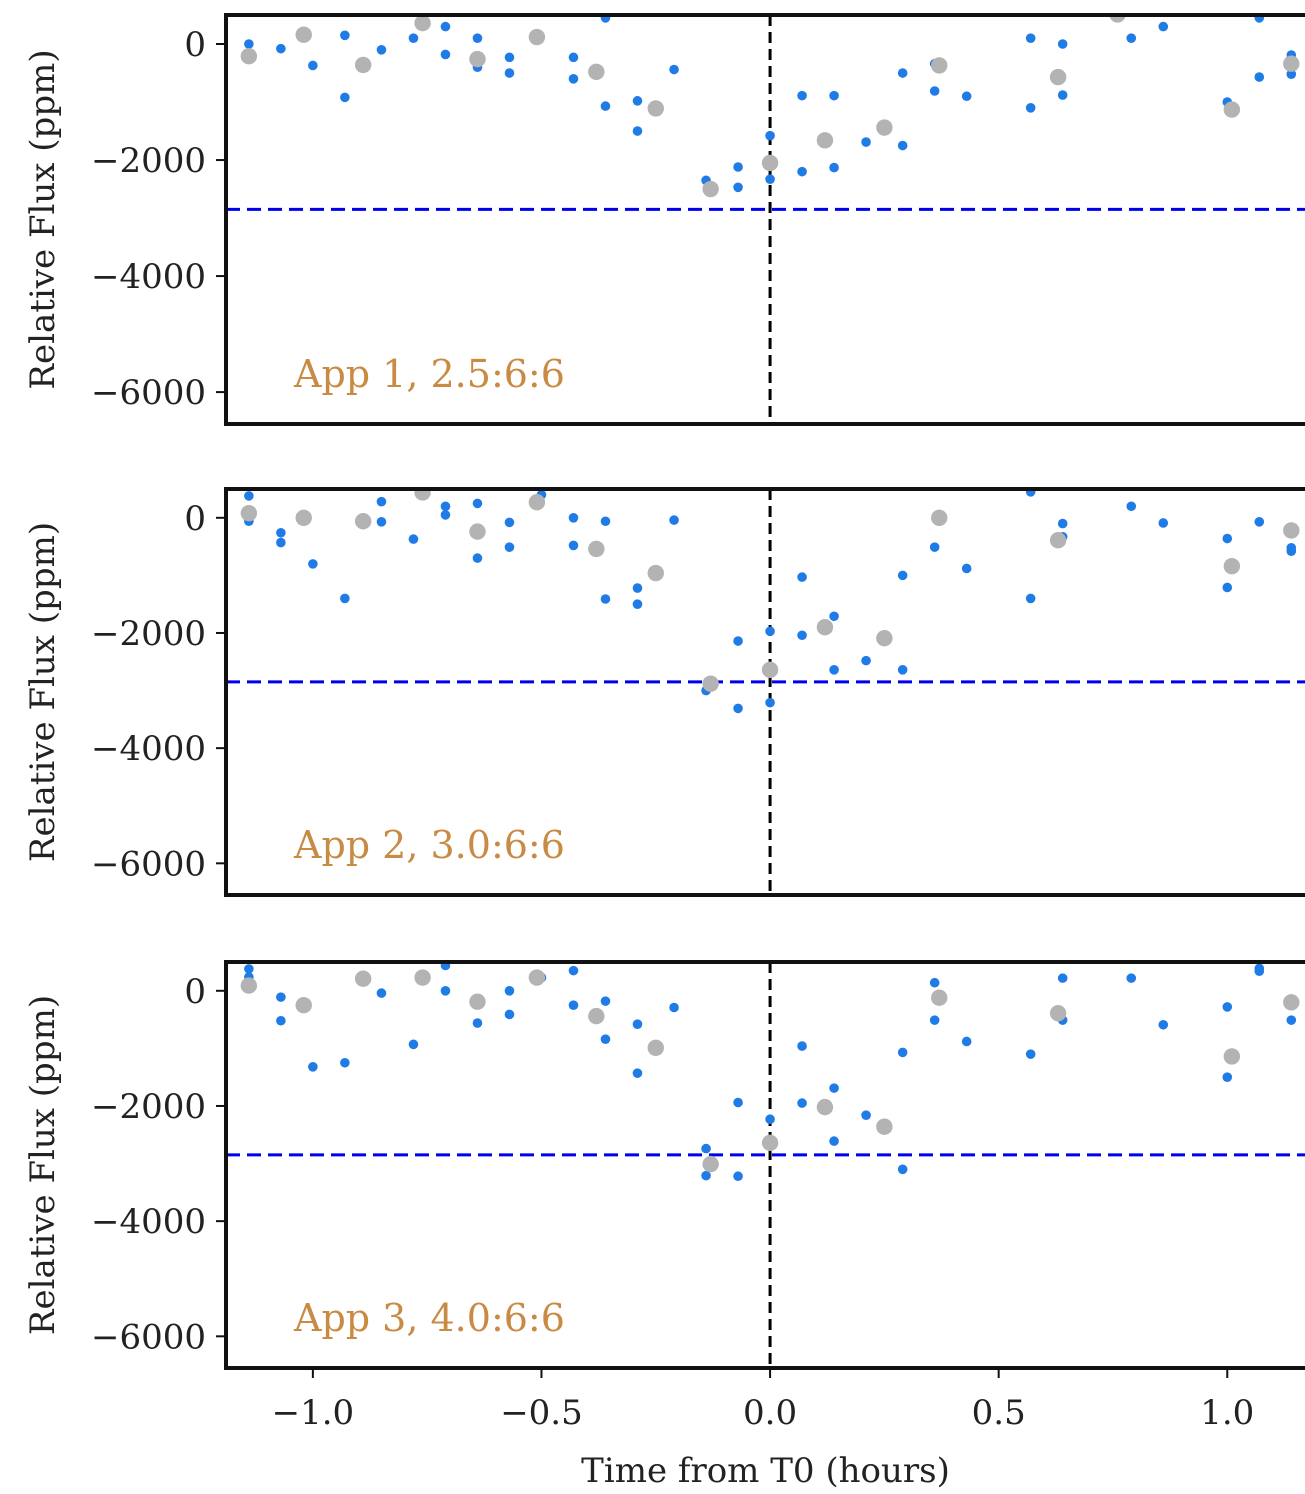  Describe the element at coordinates (765, 1471) in the screenshot. I see `x-axis-label: Time from T0 (hours)` at that location.